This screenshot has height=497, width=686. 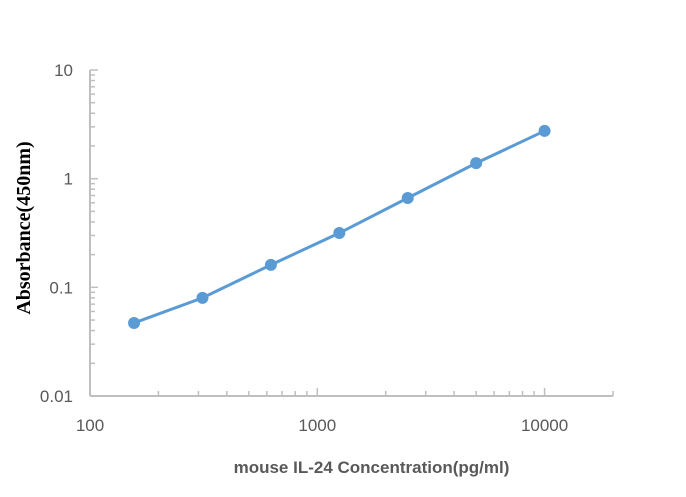 What do you see at coordinates (317, 425) in the screenshot?
I see `x-tick-label: 1000` at bounding box center [317, 425].